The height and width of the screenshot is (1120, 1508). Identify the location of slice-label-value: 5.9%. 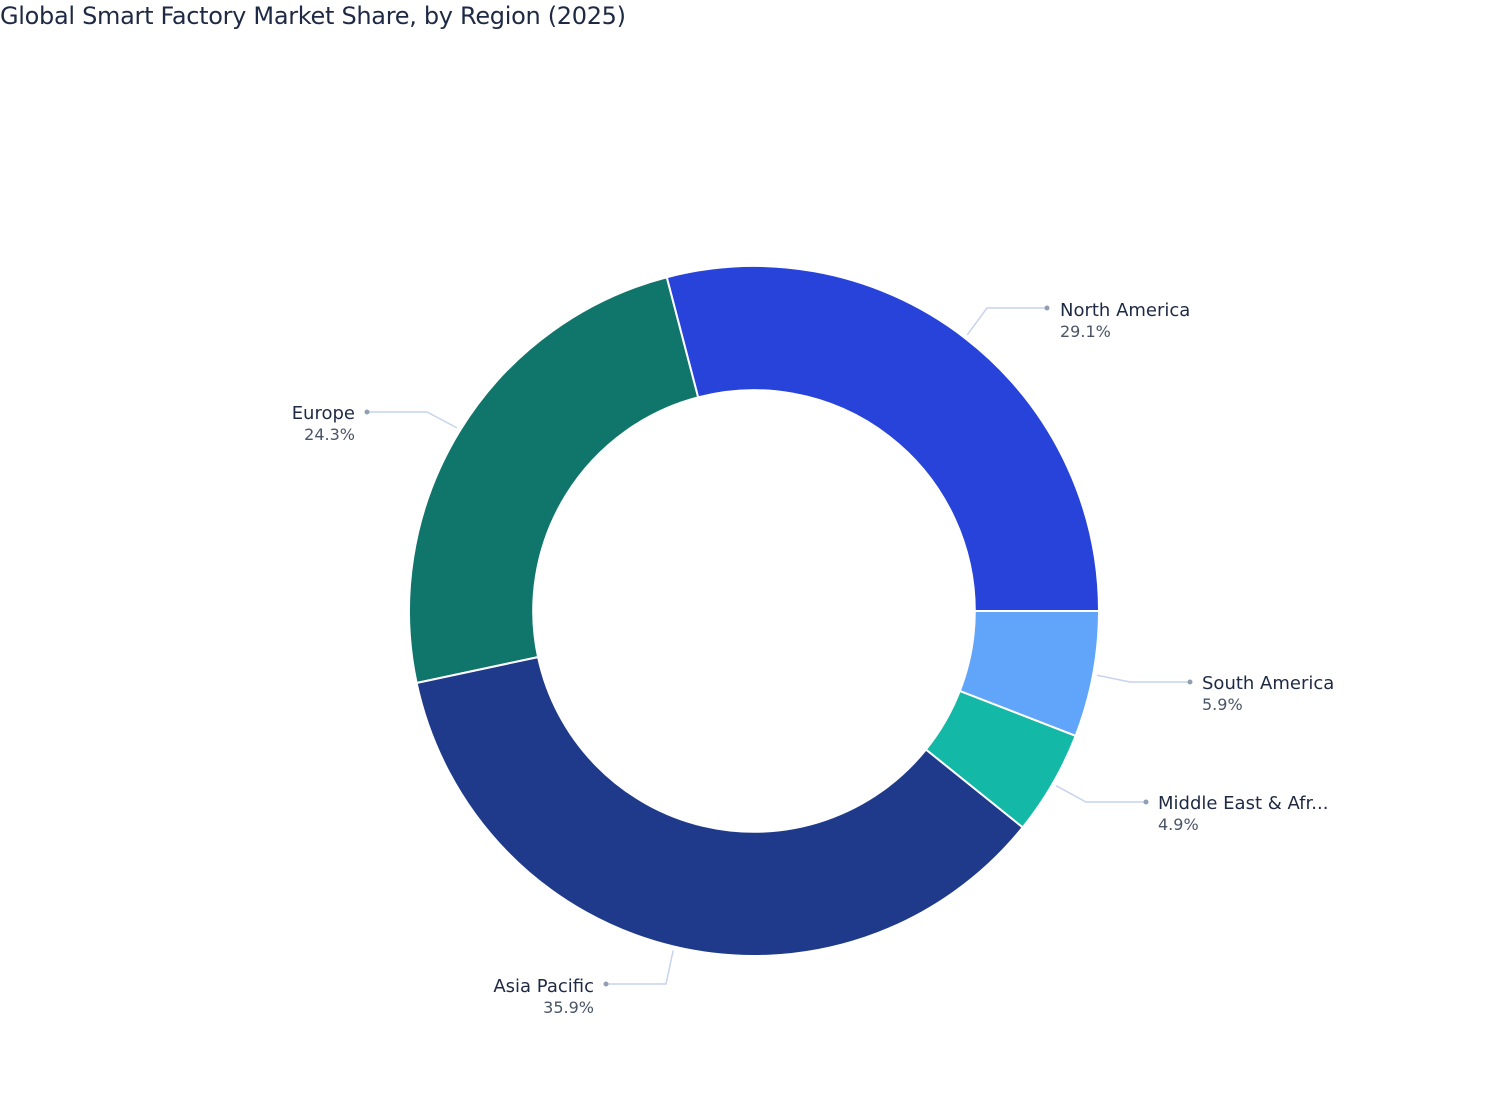
(1222, 704).